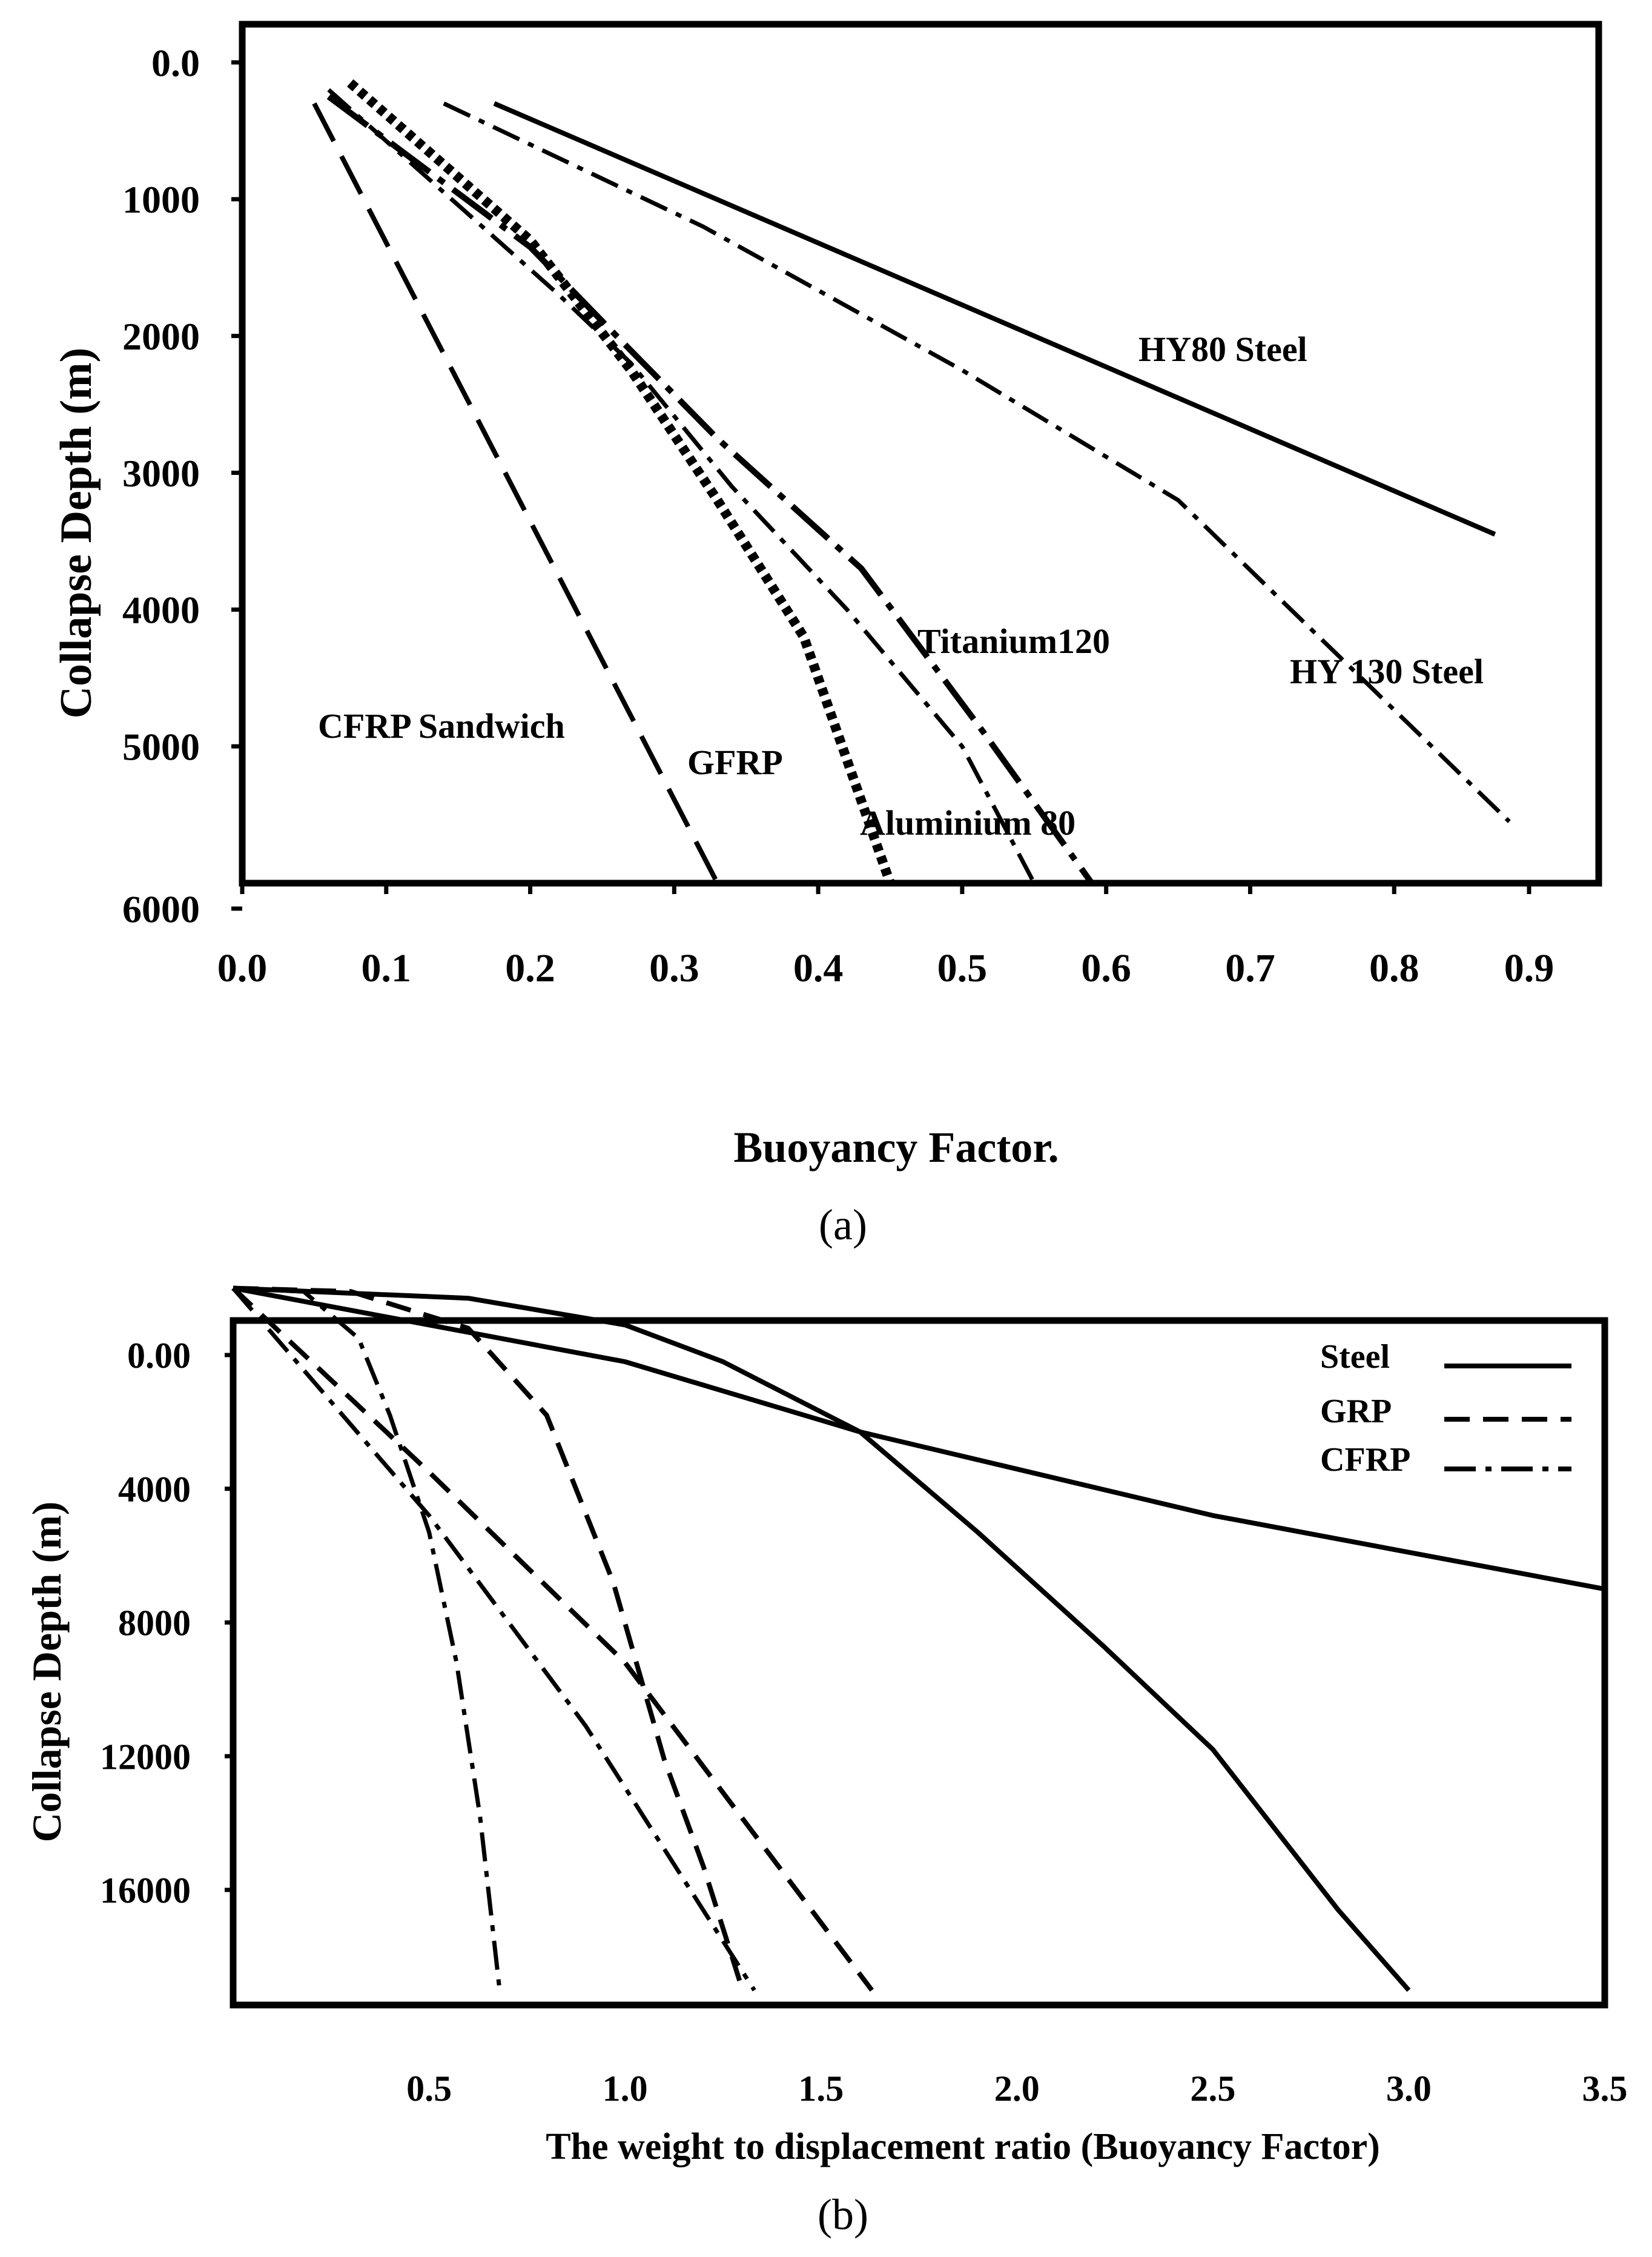 The width and height of the screenshot is (1652, 2257). What do you see at coordinates (1445, 1408) in the screenshot?
I see `chart-b-legend: Steel GRP CFRP` at bounding box center [1445, 1408].